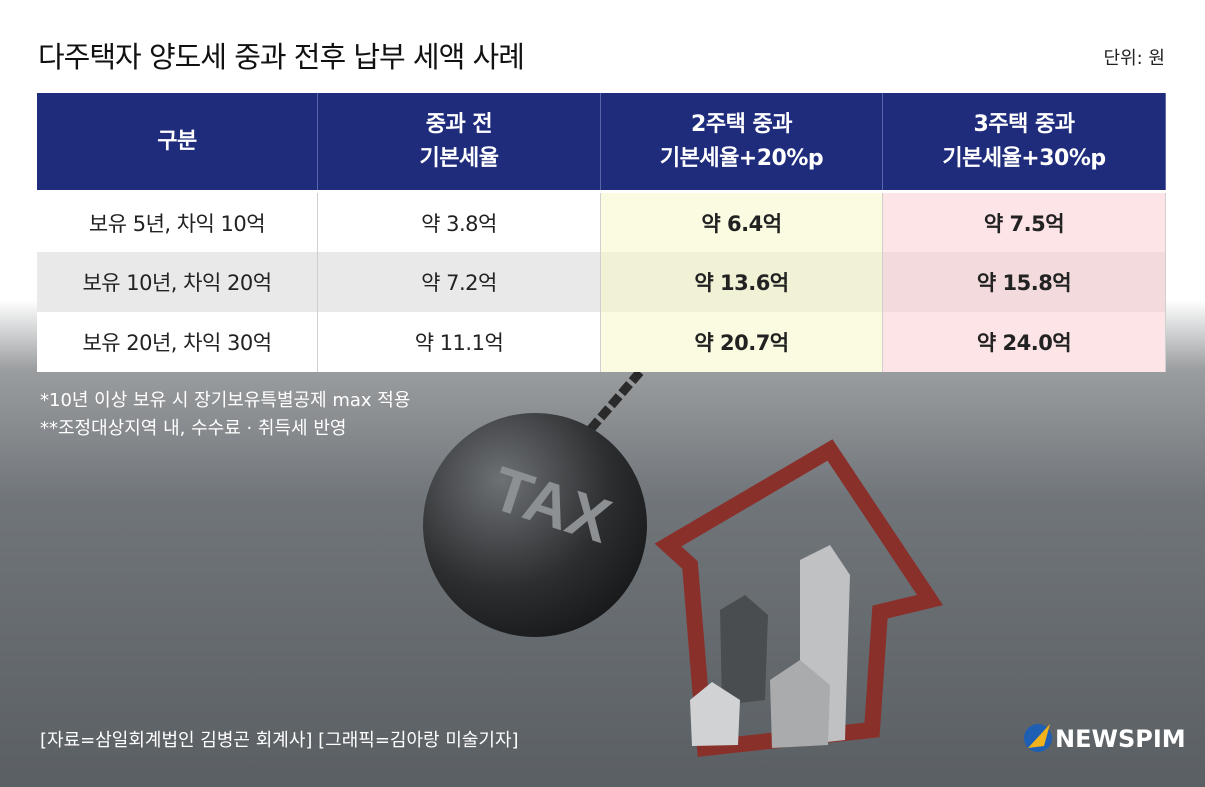 The height and width of the screenshot is (787, 1205). I want to click on chain, so click(615, 401).